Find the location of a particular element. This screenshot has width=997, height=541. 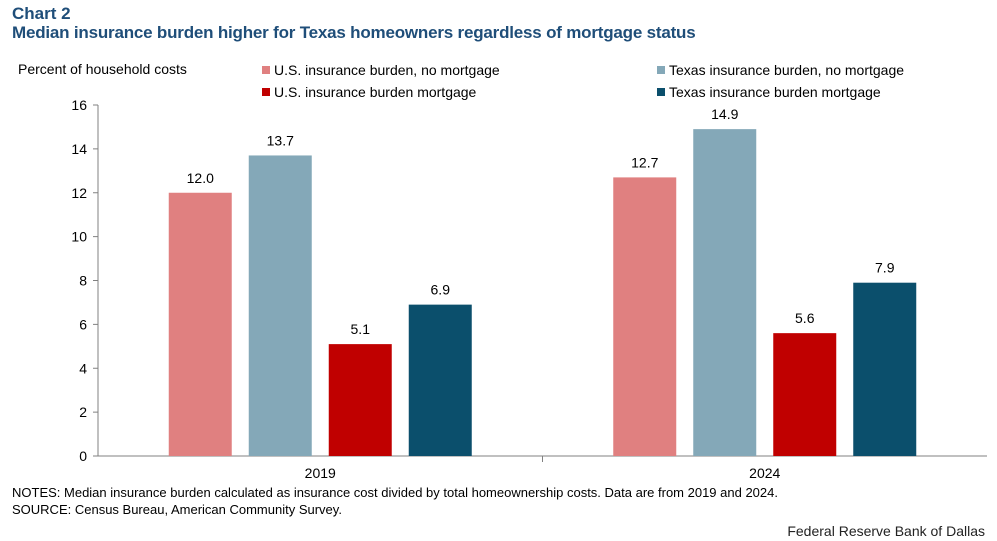

y-tick-label: 14 is located at coordinates (79, 149).